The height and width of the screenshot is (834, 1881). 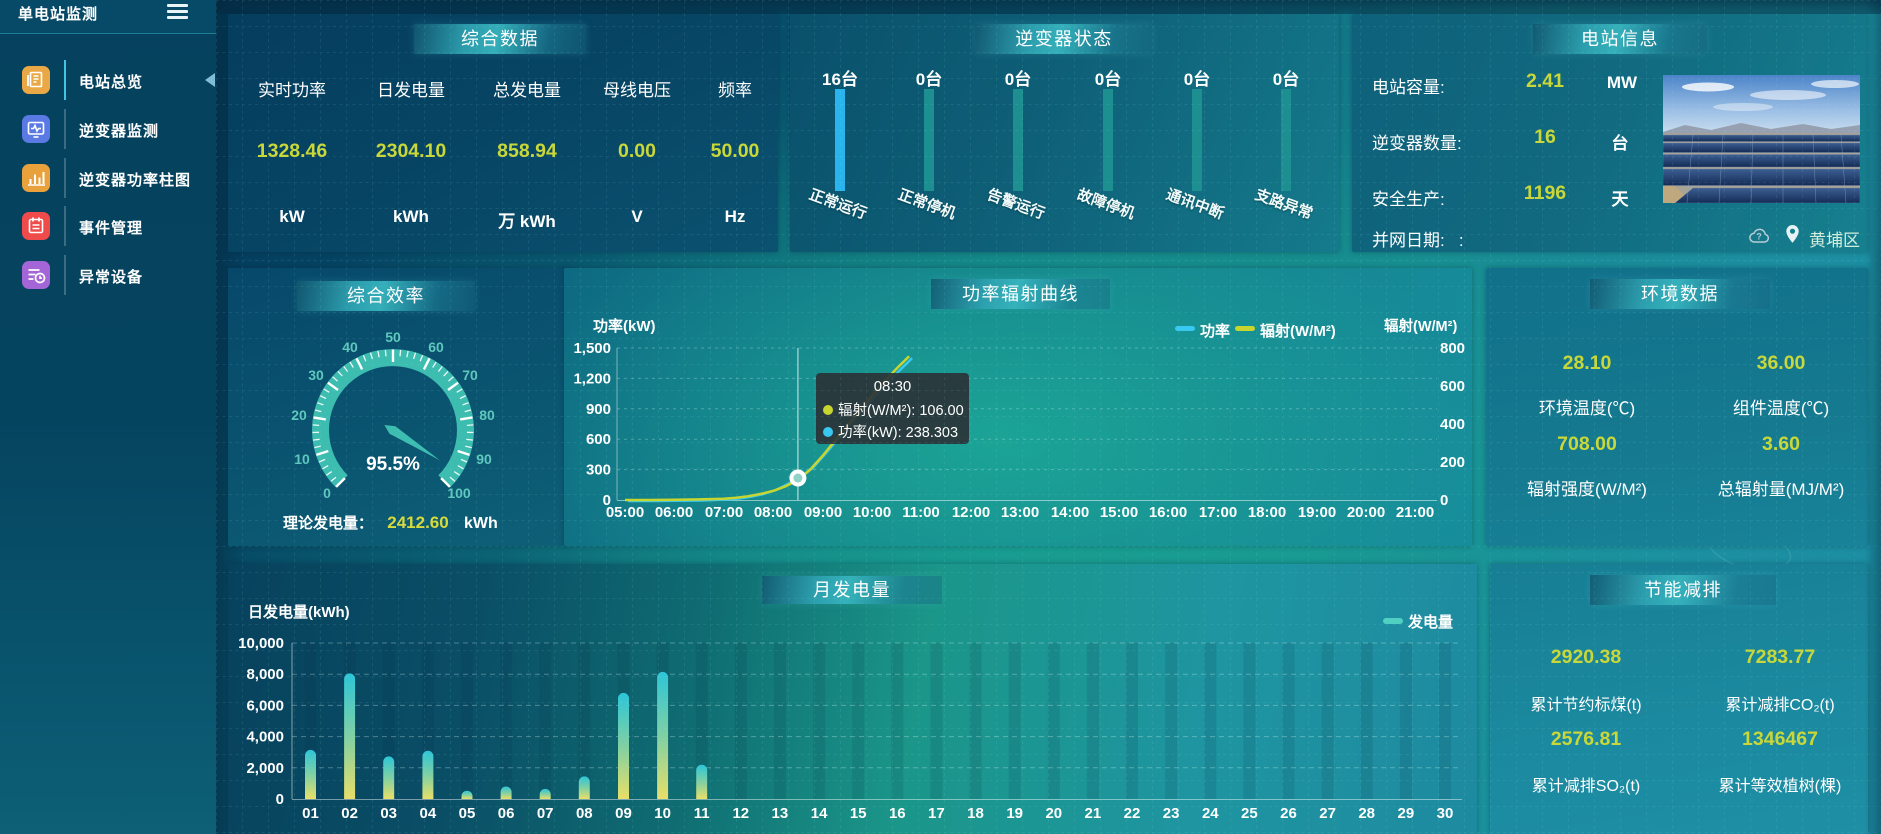 What do you see at coordinates (1168, 512) in the screenshot?
I see `svg-text: 16:00` at bounding box center [1168, 512].